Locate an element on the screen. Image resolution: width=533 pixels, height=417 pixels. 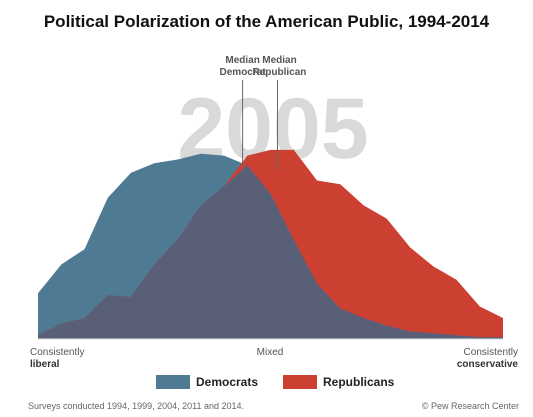
median-republican-label: Median is located at coordinates (279, 60).